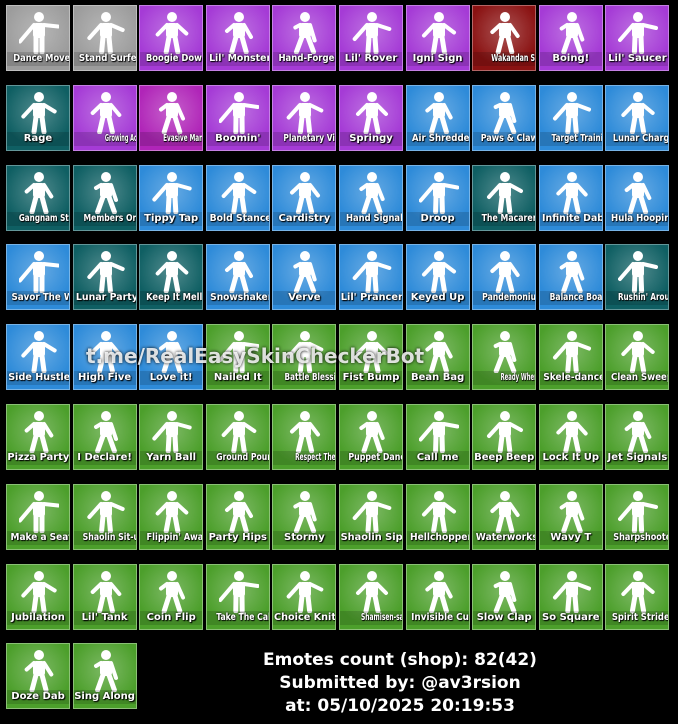 The height and width of the screenshot is (724, 678). Describe the element at coordinates (171, 357) in the screenshot. I see `emote-tile: Love it!` at that location.